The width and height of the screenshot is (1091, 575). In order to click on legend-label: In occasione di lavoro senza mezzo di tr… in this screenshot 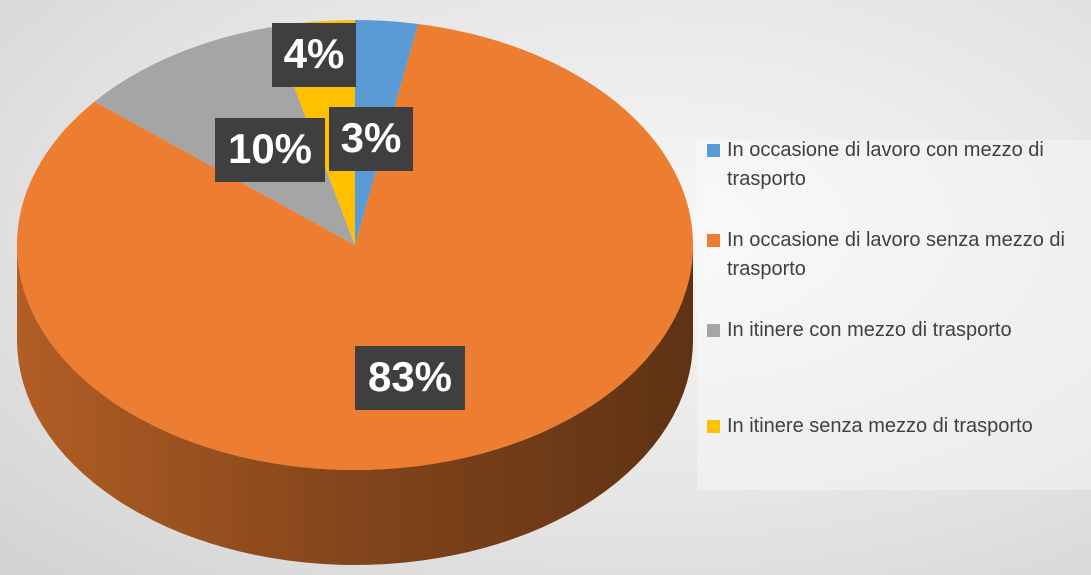, I will do `click(896, 254)`.